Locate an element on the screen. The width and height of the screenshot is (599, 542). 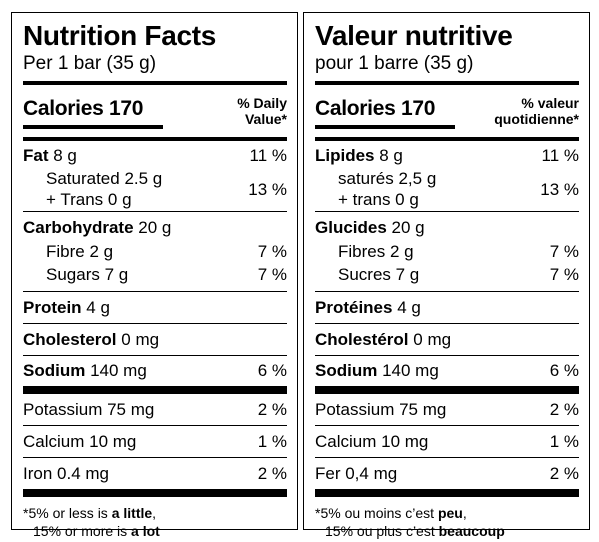
sugars-line: Sugars 7 g is located at coordinates (87, 274).